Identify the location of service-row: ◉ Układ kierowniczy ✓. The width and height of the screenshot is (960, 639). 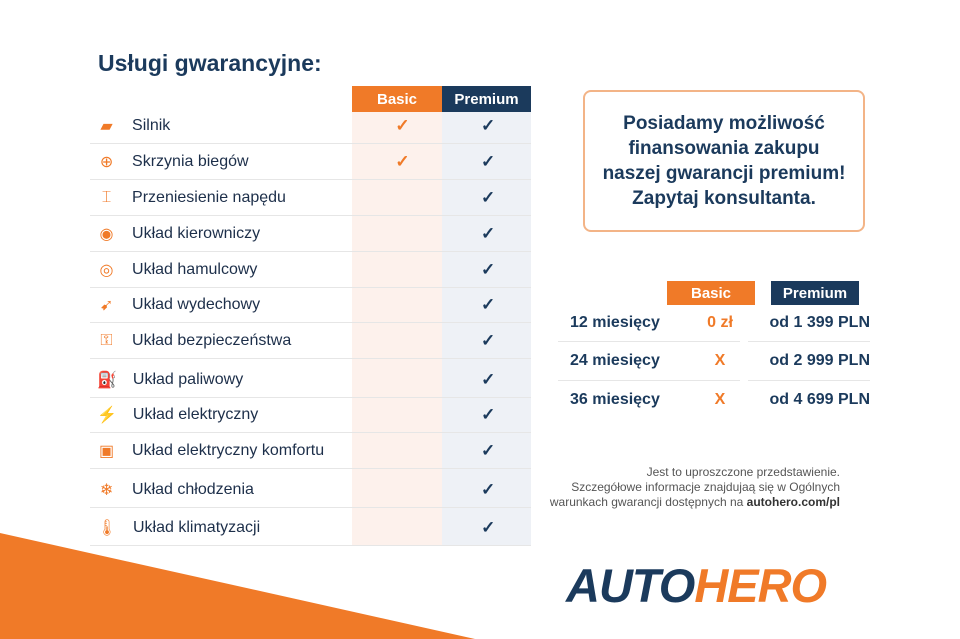
(310, 234).